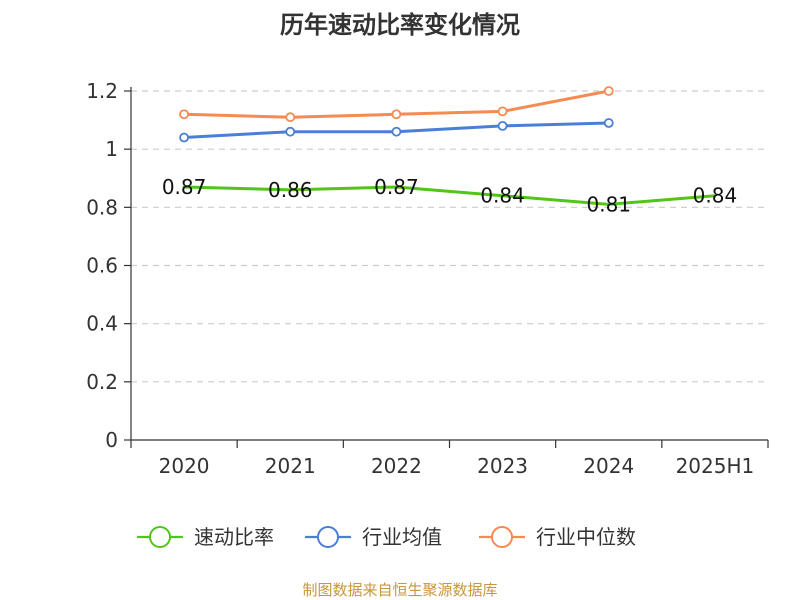 The image size is (800, 600). What do you see at coordinates (290, 466) in the screenshot?
I see `x-tick-label: 2021` at bounding box center [290, 466].